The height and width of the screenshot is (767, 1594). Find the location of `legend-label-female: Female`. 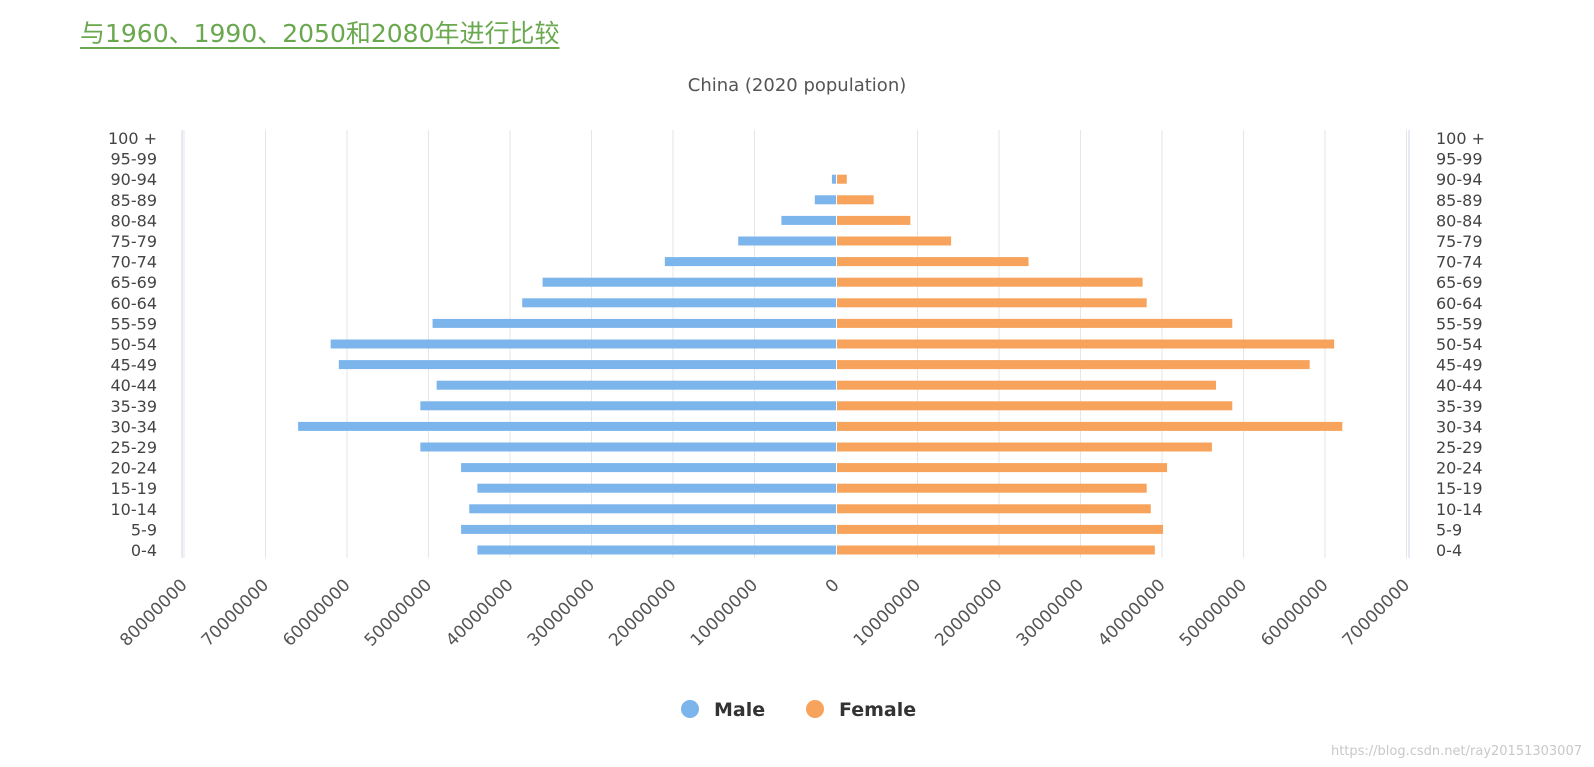

legend-label-female: Female is located at coordinates (877, 710).